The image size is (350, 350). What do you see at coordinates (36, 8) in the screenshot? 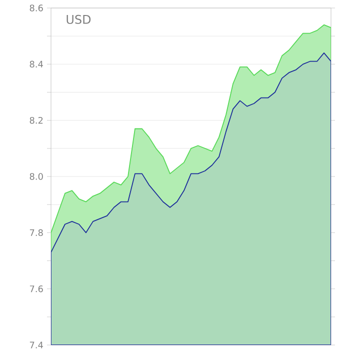
I see `y-tick-label: 8.6` at bounding box center [36, 8].